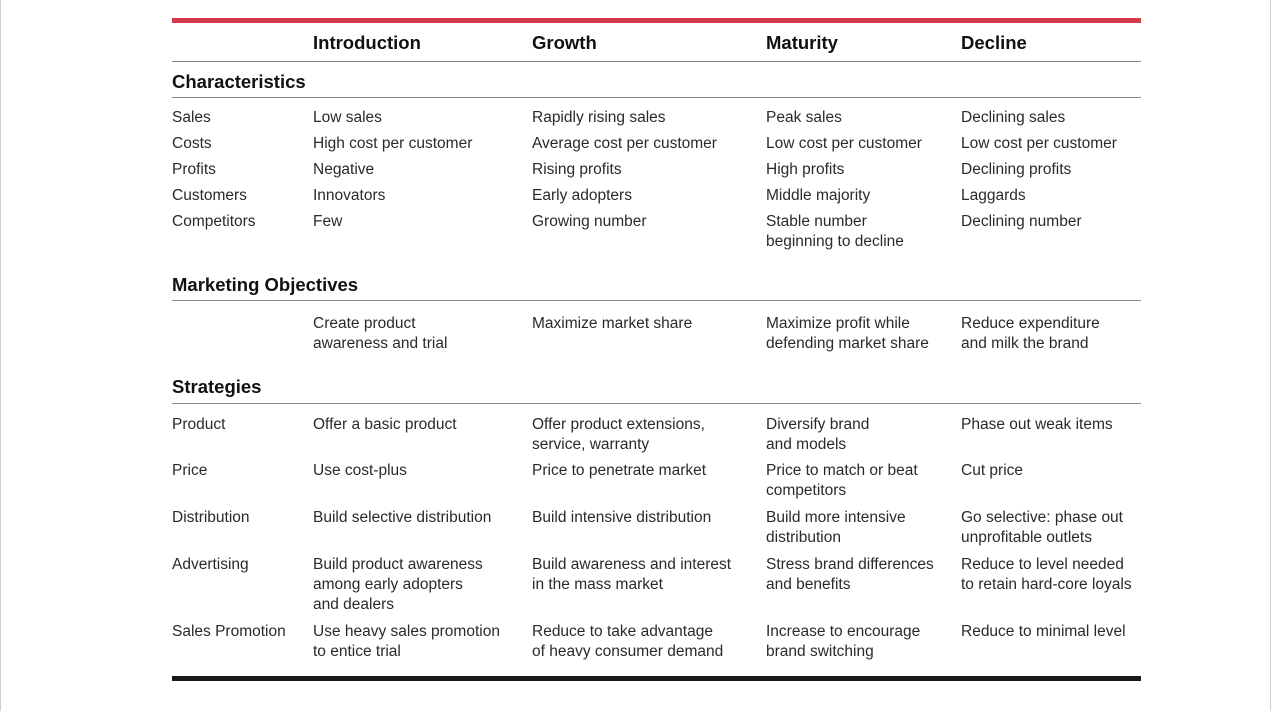  I want to click on table-cell: Middle majority, so click(818, 195).